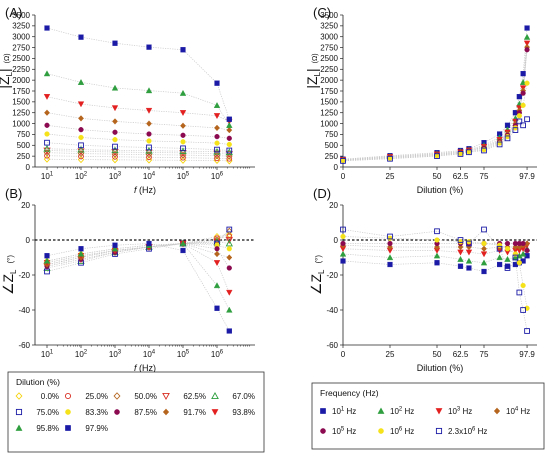 The height and width of the screenshot is (456, 550). What do you see at coordinates (183, 355) in the screenshot?
I see `x-tick-label: 10⁵` at bounding box center [183, 355].